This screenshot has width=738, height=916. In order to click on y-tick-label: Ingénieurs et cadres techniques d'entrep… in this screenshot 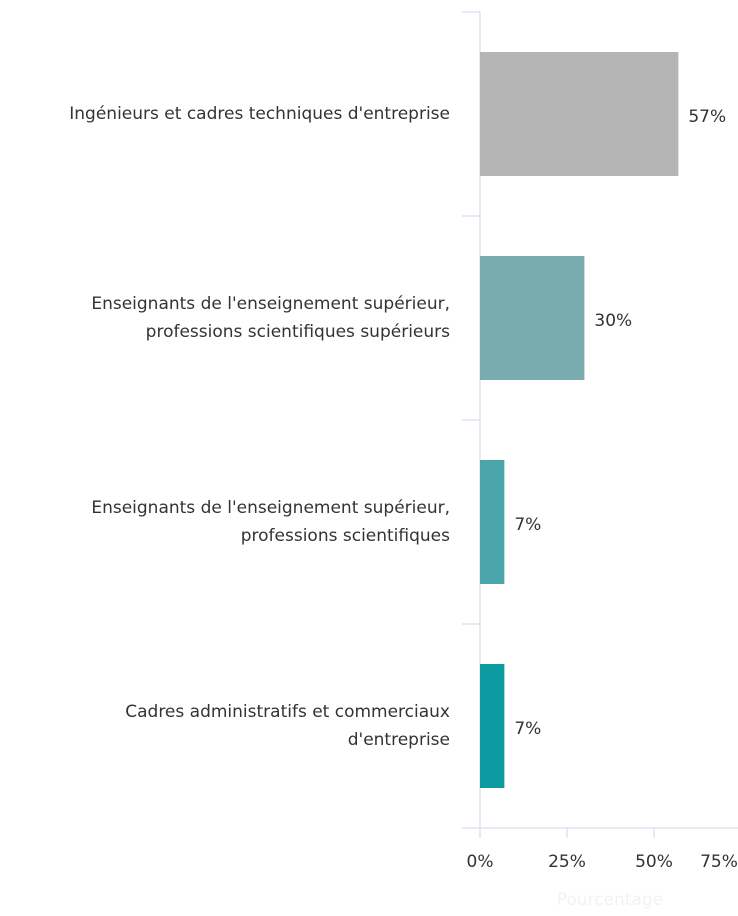, I will do `click(259, 114)`.